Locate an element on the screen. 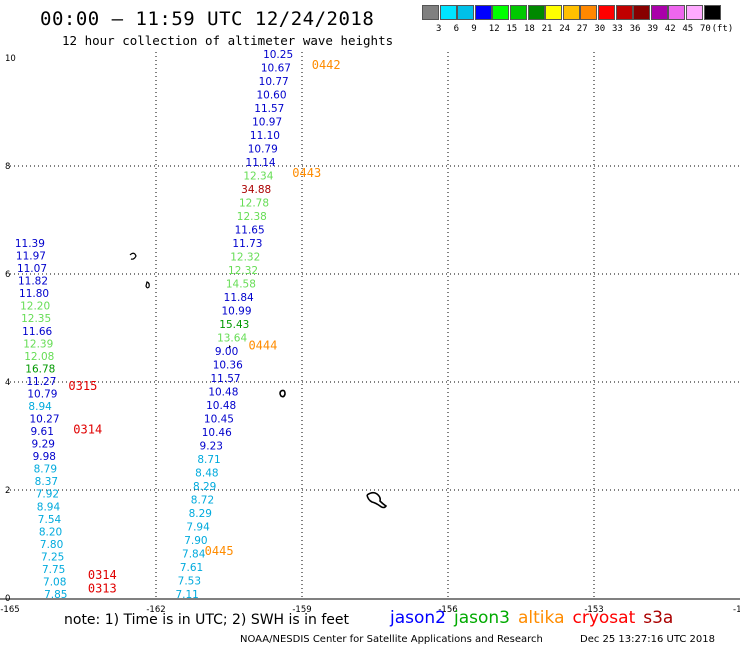  x-tick-label: -153 is located at coordinates (593, 610).